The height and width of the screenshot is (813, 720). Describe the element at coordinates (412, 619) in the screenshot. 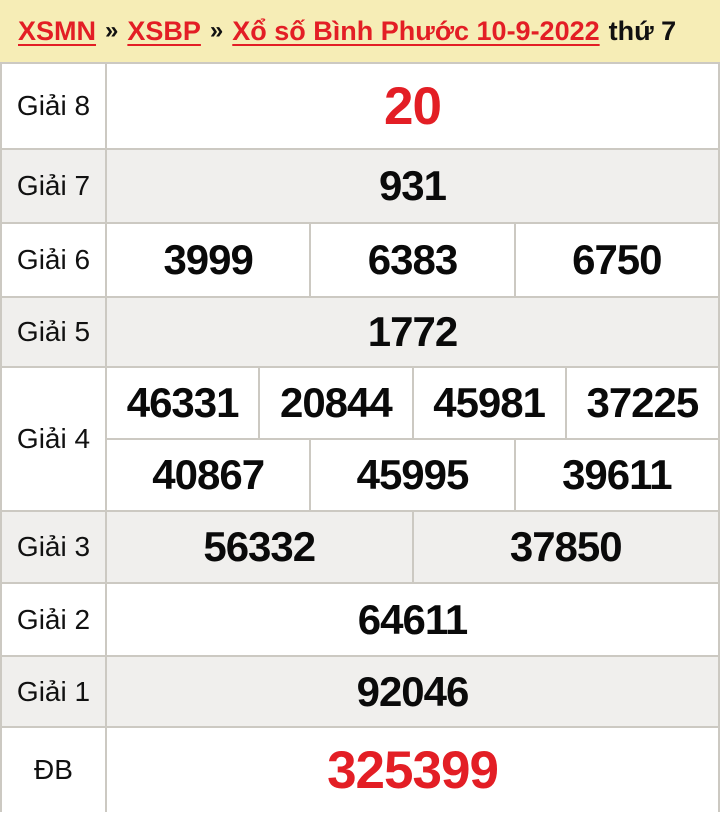

I see `prize-value-giai-2: 64611` at that location.